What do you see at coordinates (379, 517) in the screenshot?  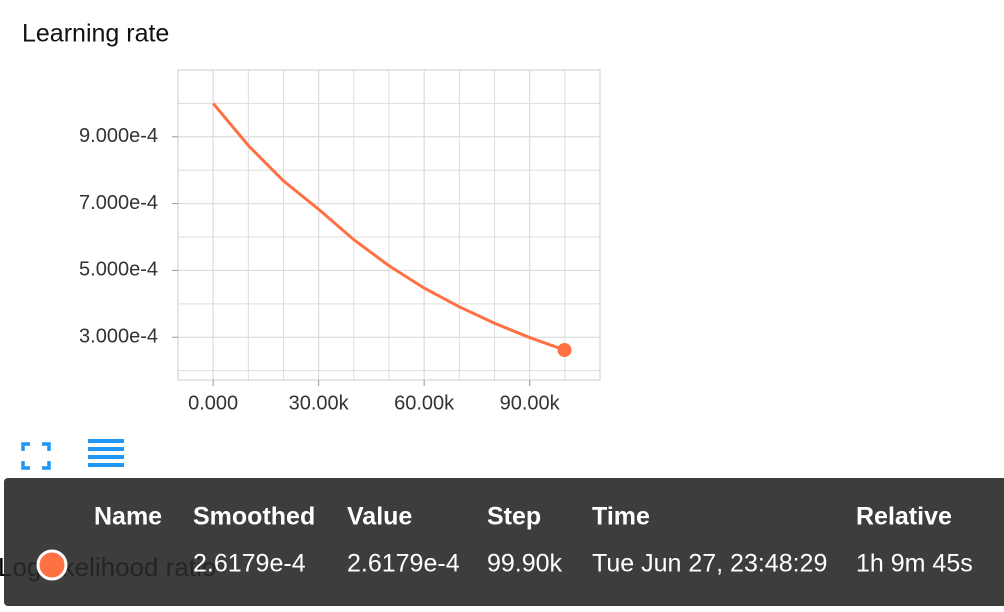 I see `tooltip-header: Value` at bounding box center [379, 517].